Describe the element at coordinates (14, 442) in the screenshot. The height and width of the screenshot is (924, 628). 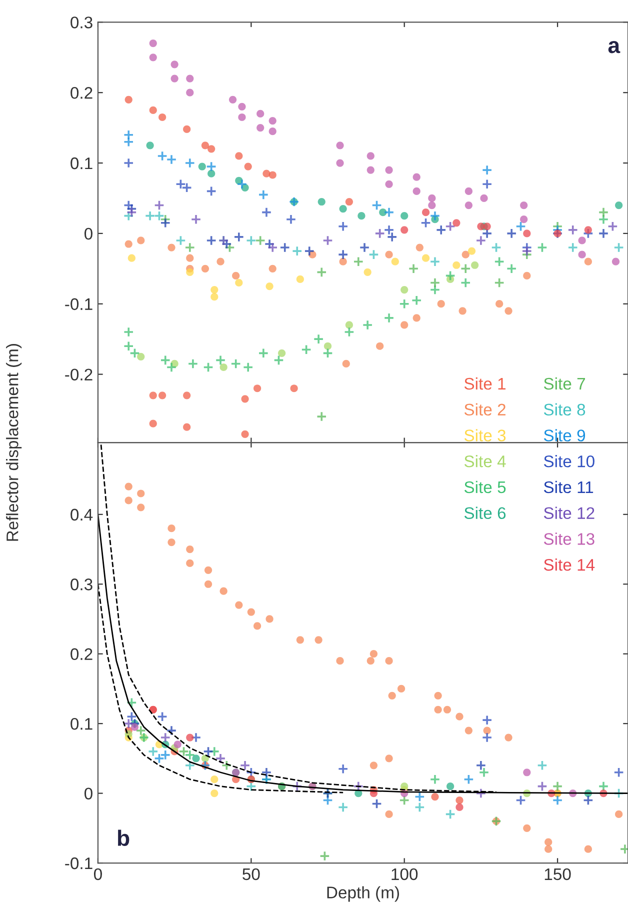
I see `y-axis-title: Reflector displacement (m)` at that location.